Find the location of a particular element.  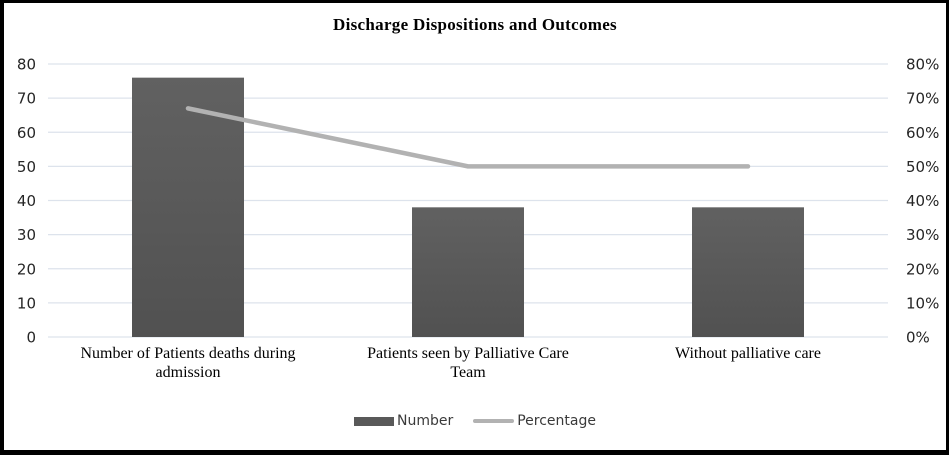

left-axis-tick-label: 40 is located at coordinates (26, 201).